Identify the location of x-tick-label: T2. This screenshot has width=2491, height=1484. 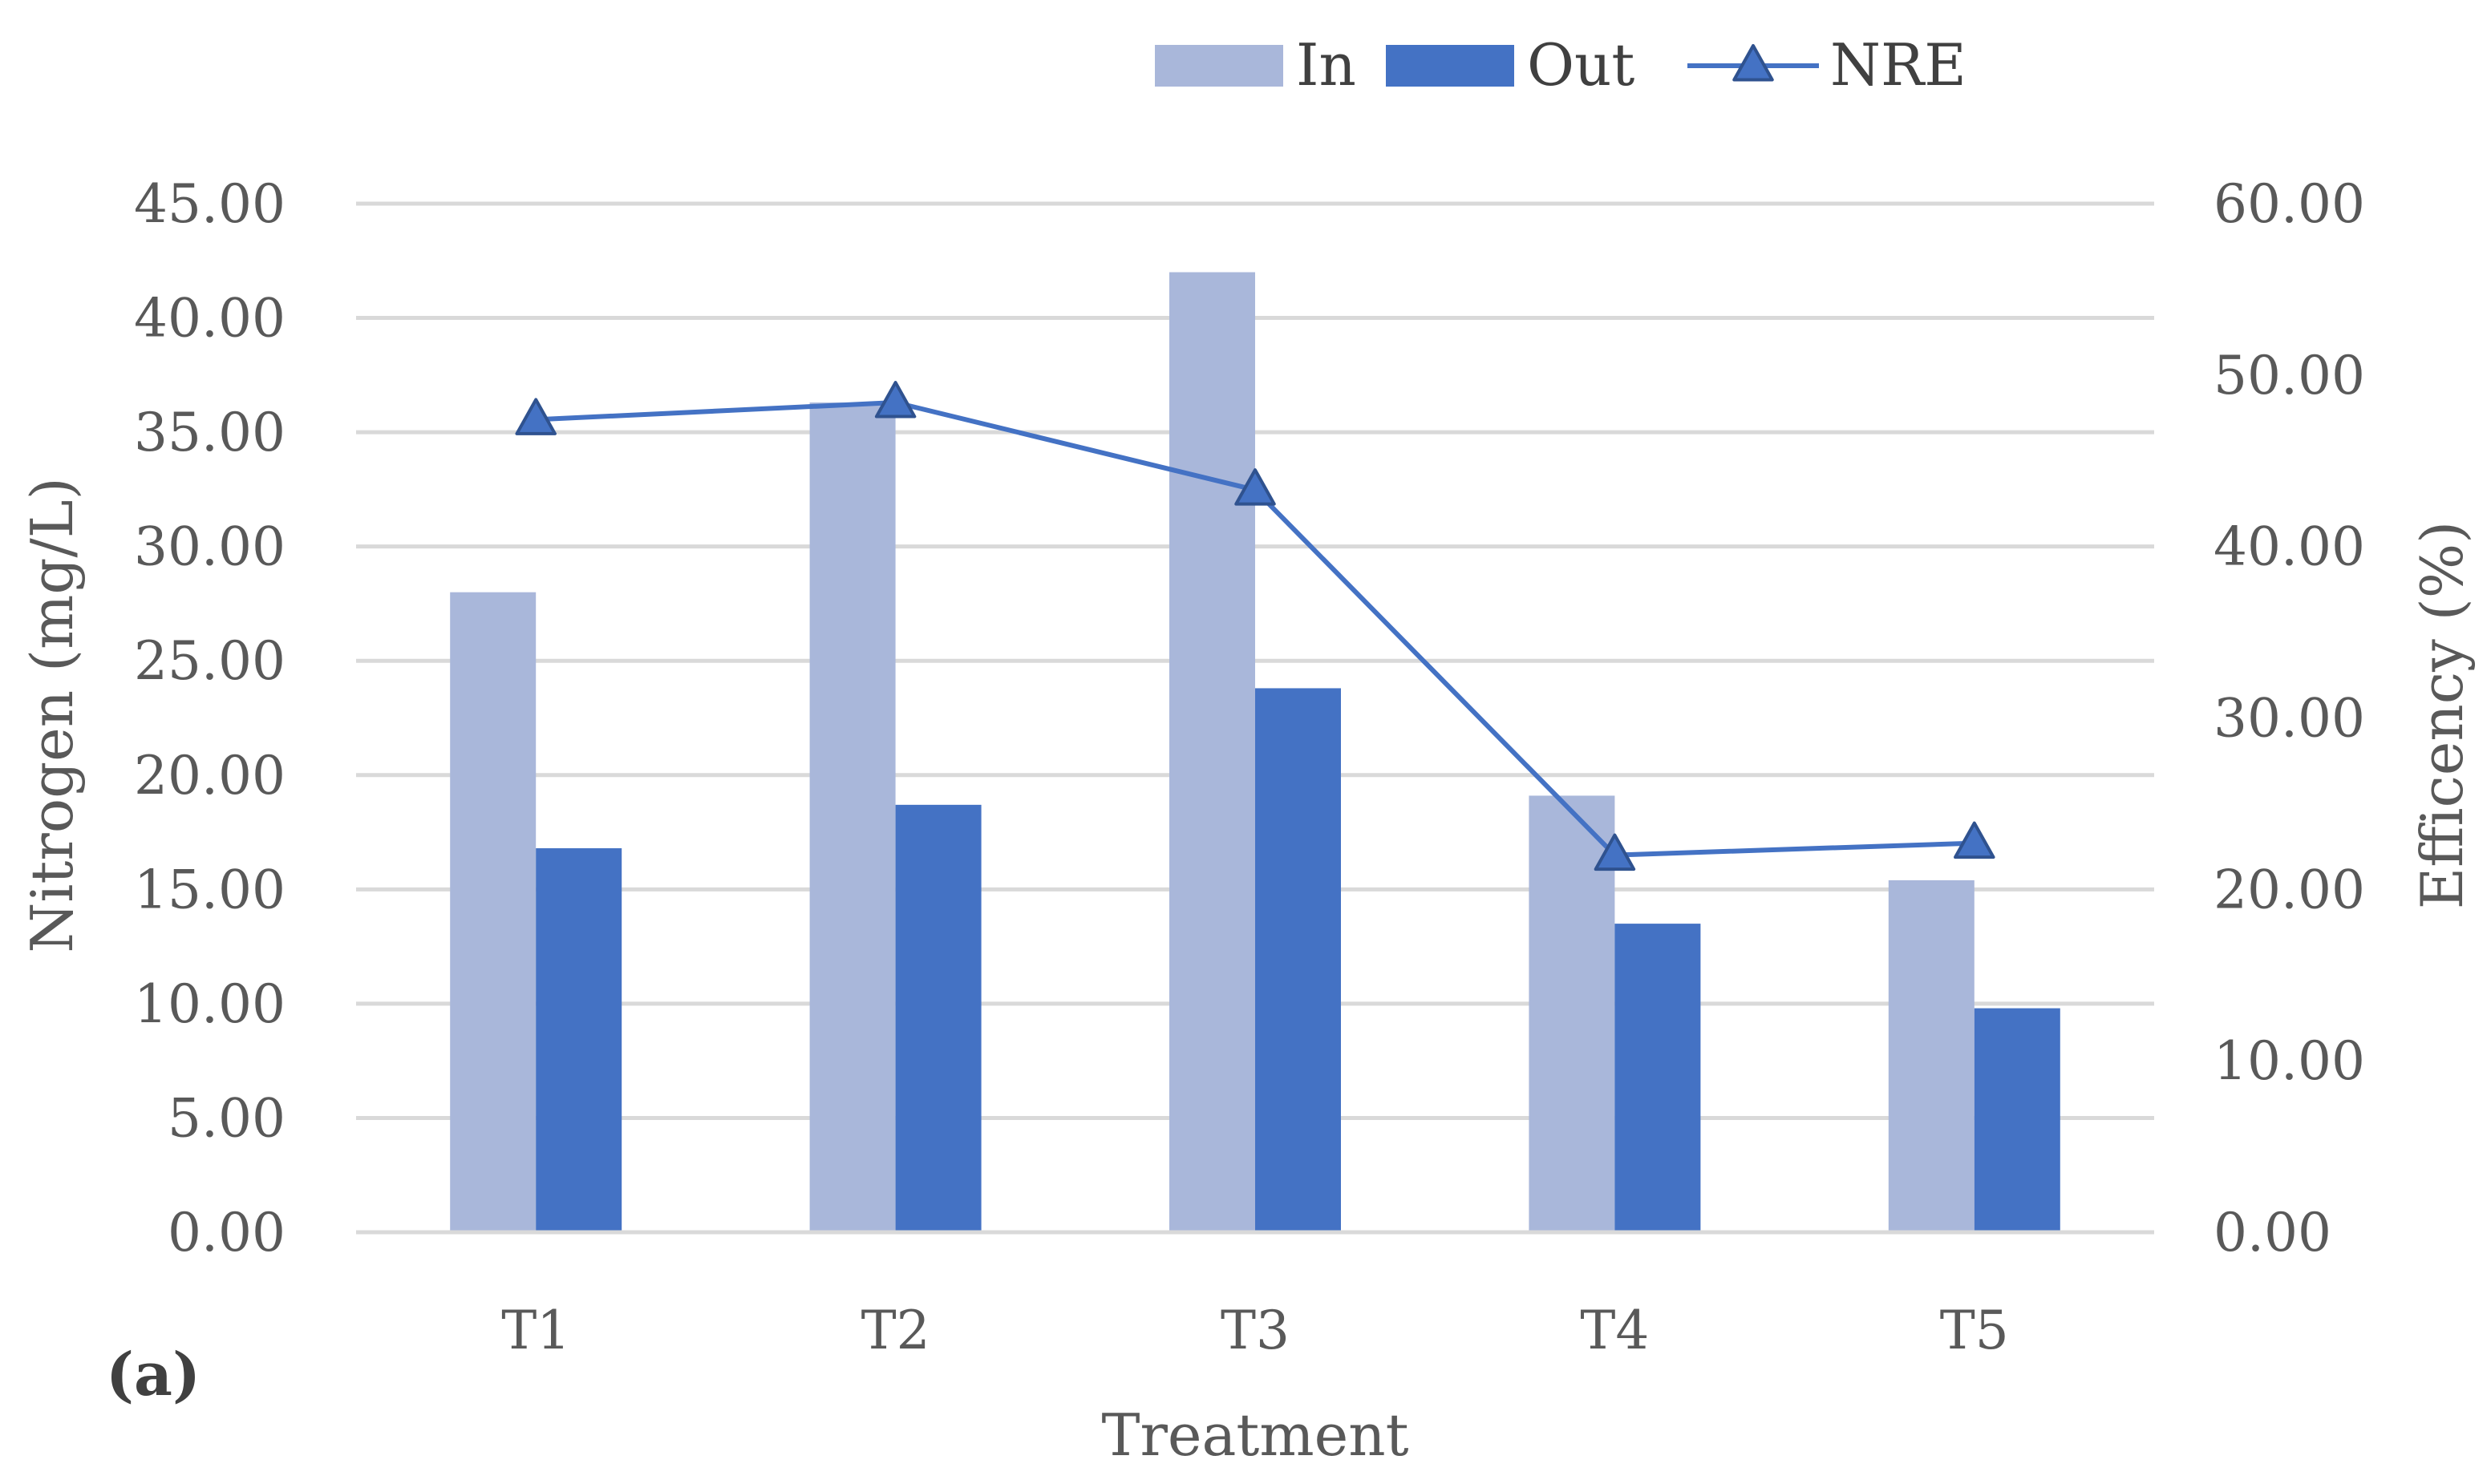
(895, 1331).